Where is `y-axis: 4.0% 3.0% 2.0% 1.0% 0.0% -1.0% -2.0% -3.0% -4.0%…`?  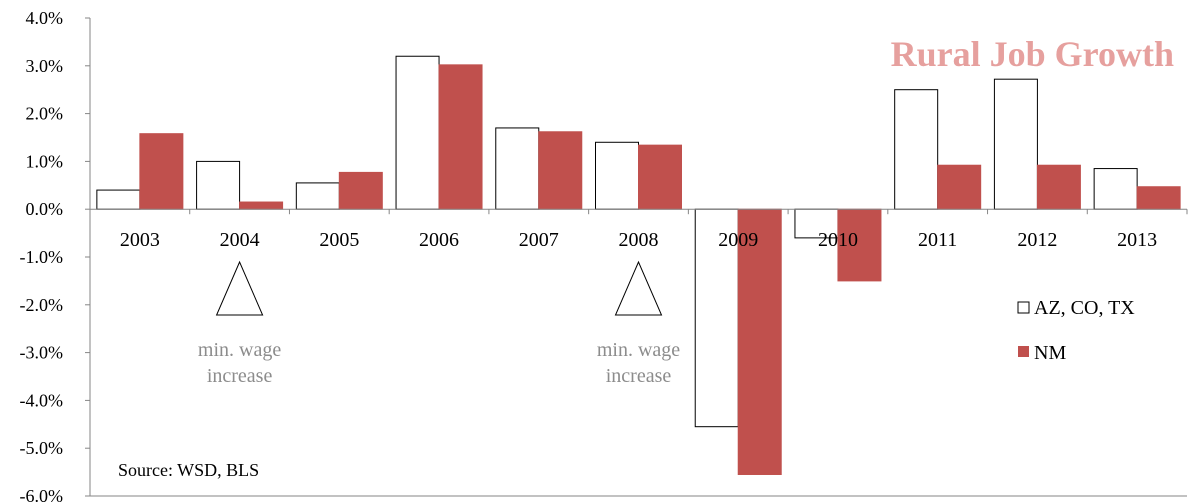
y-axis: 4.0% 3.0% 2.0% 1.0% 0.0% -1.0% -2.0% -3.0% -4.0%… is located at coordinates (55, 256).